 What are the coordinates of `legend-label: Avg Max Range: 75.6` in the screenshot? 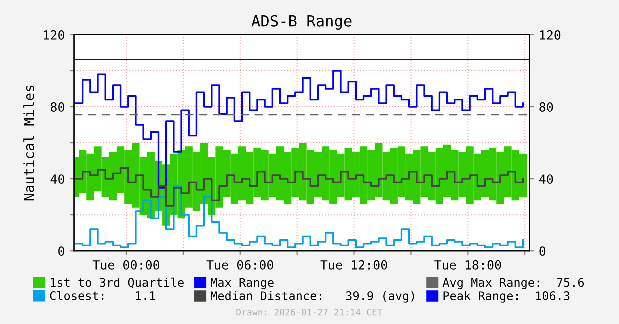 It's located at (513, 284).